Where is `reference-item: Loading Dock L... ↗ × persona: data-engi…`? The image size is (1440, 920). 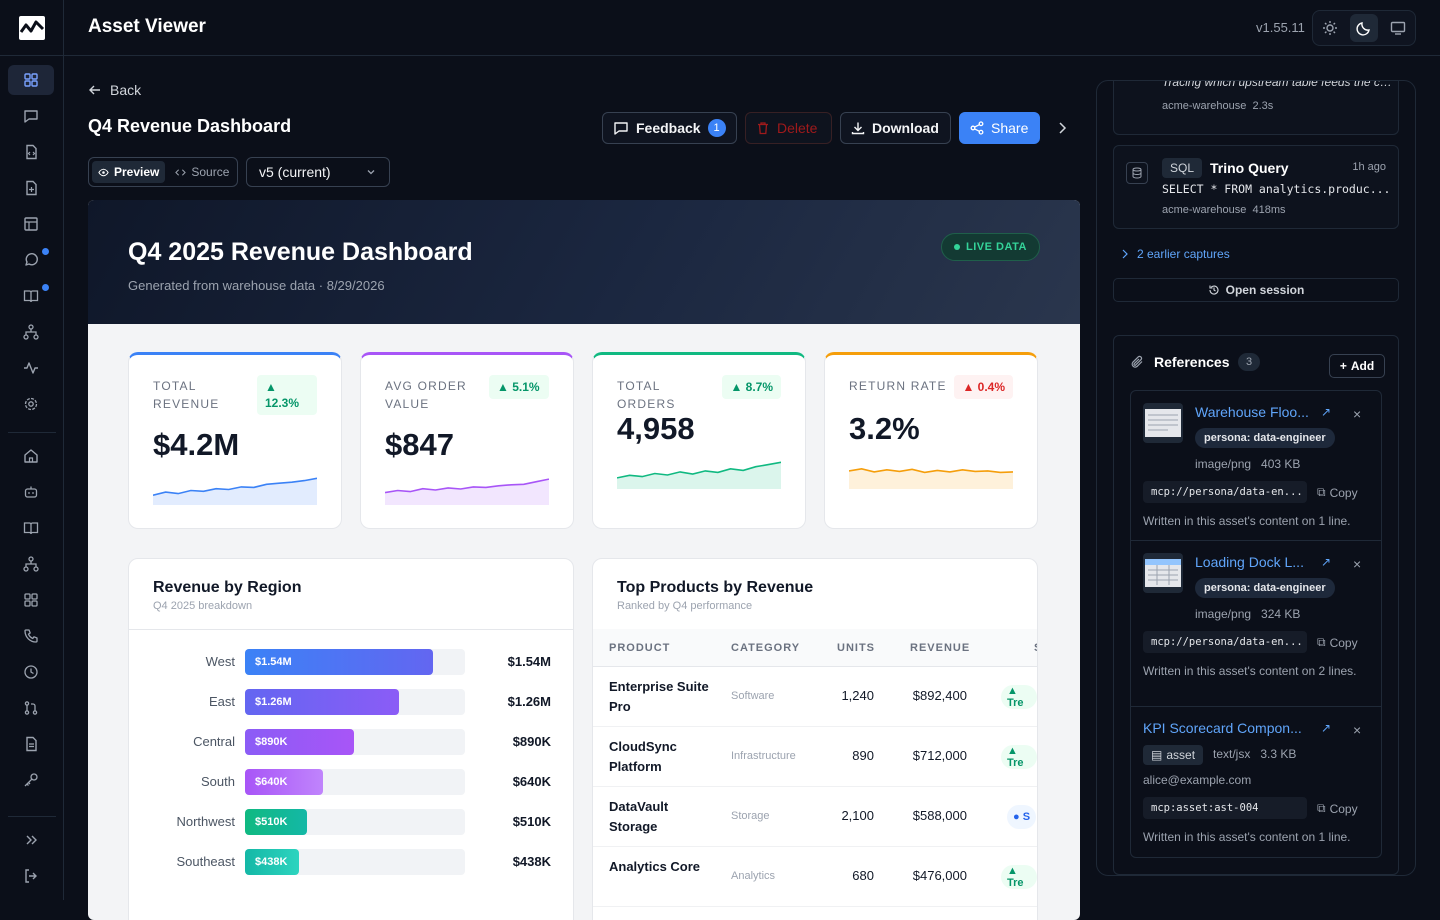 reference-item: Loading Dock L... ↗ × persona: data-engi… is located at coordinates (1256, 624).